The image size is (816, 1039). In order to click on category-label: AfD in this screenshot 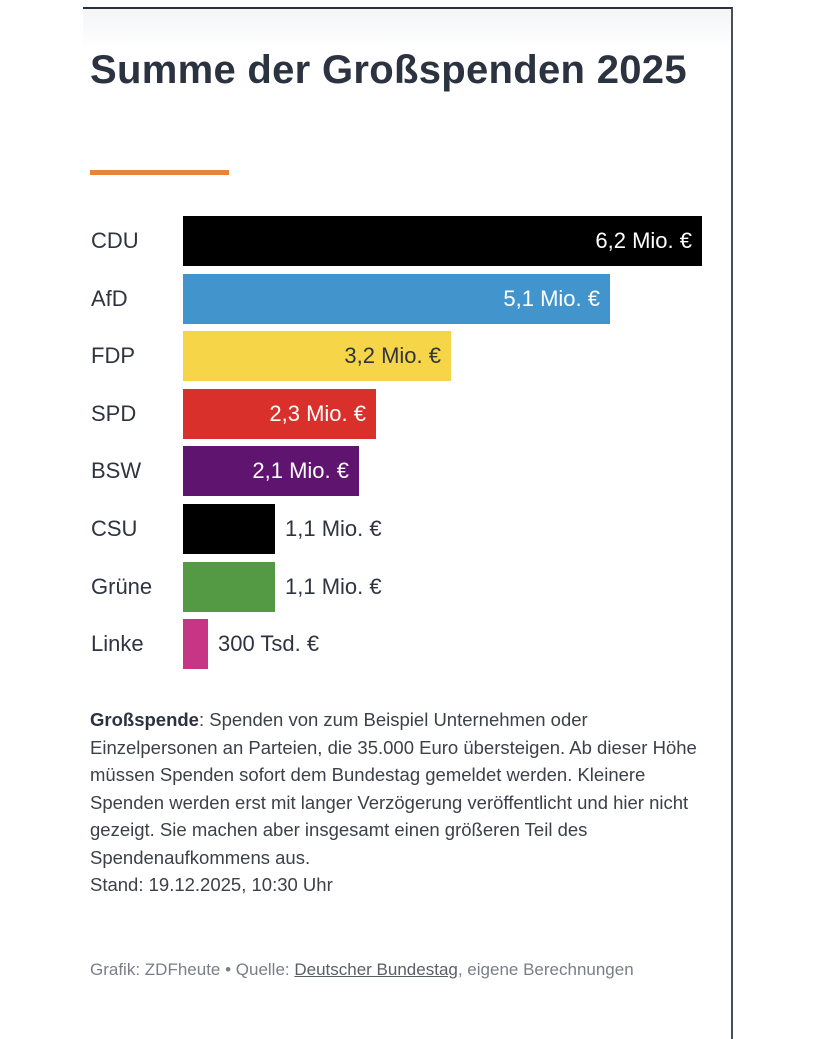, I will do `click(109, 298)`.